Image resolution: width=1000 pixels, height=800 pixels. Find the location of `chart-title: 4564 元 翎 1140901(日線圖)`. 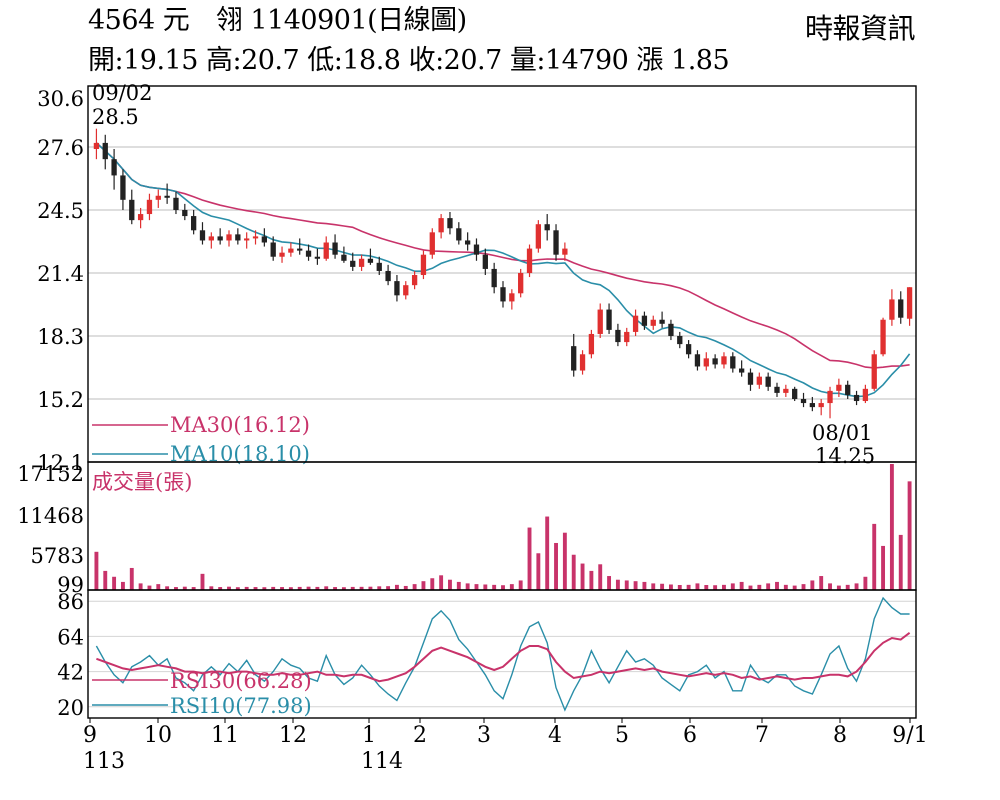

chart-title: 4564 元 翎 1140901(日線圖) is located at coordinates (277, 20).